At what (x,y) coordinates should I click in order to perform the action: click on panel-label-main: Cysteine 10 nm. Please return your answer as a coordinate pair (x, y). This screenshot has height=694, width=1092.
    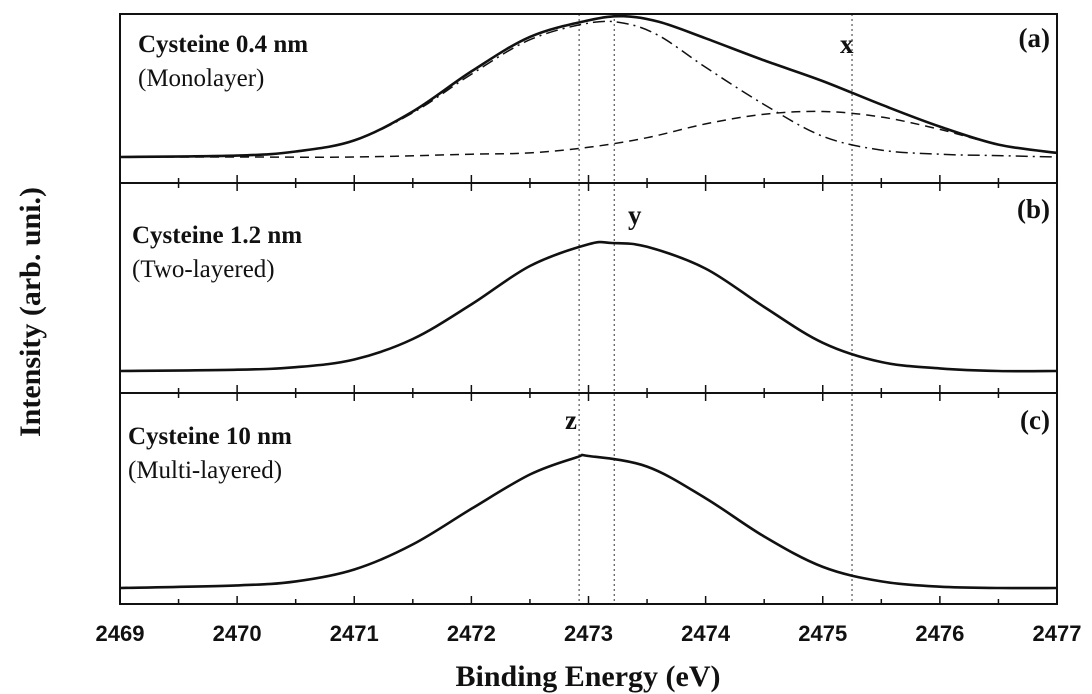
    Looking at the image, I should click on (210, 436).